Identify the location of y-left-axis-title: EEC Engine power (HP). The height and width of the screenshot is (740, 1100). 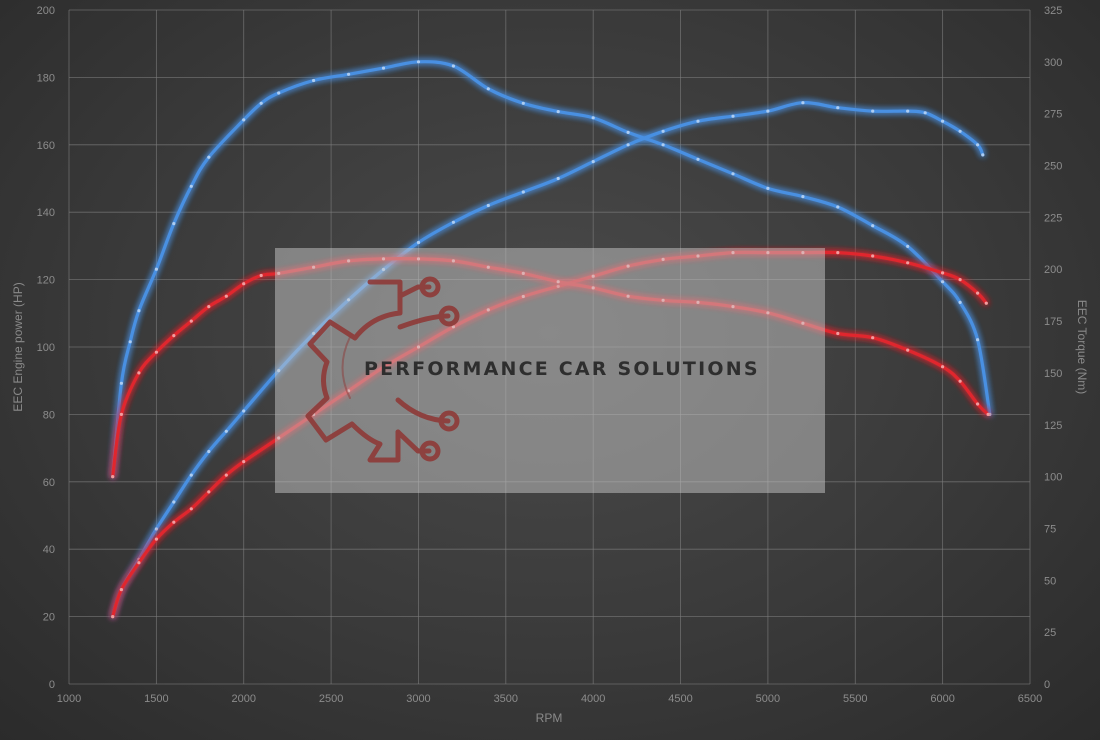
(18, 346).